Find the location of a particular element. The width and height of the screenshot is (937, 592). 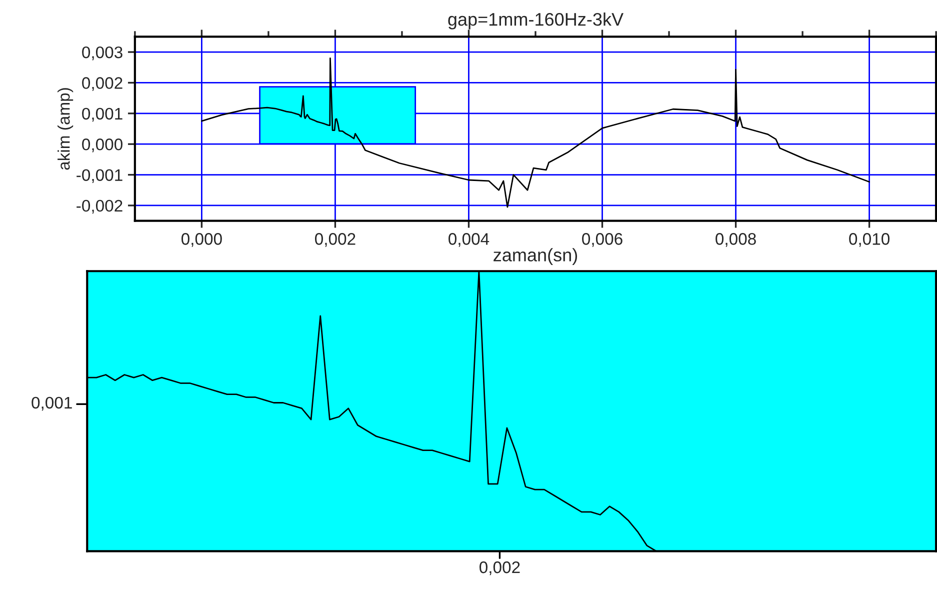

x-tick-label: 0,000 is located at coordinates (201, 240).